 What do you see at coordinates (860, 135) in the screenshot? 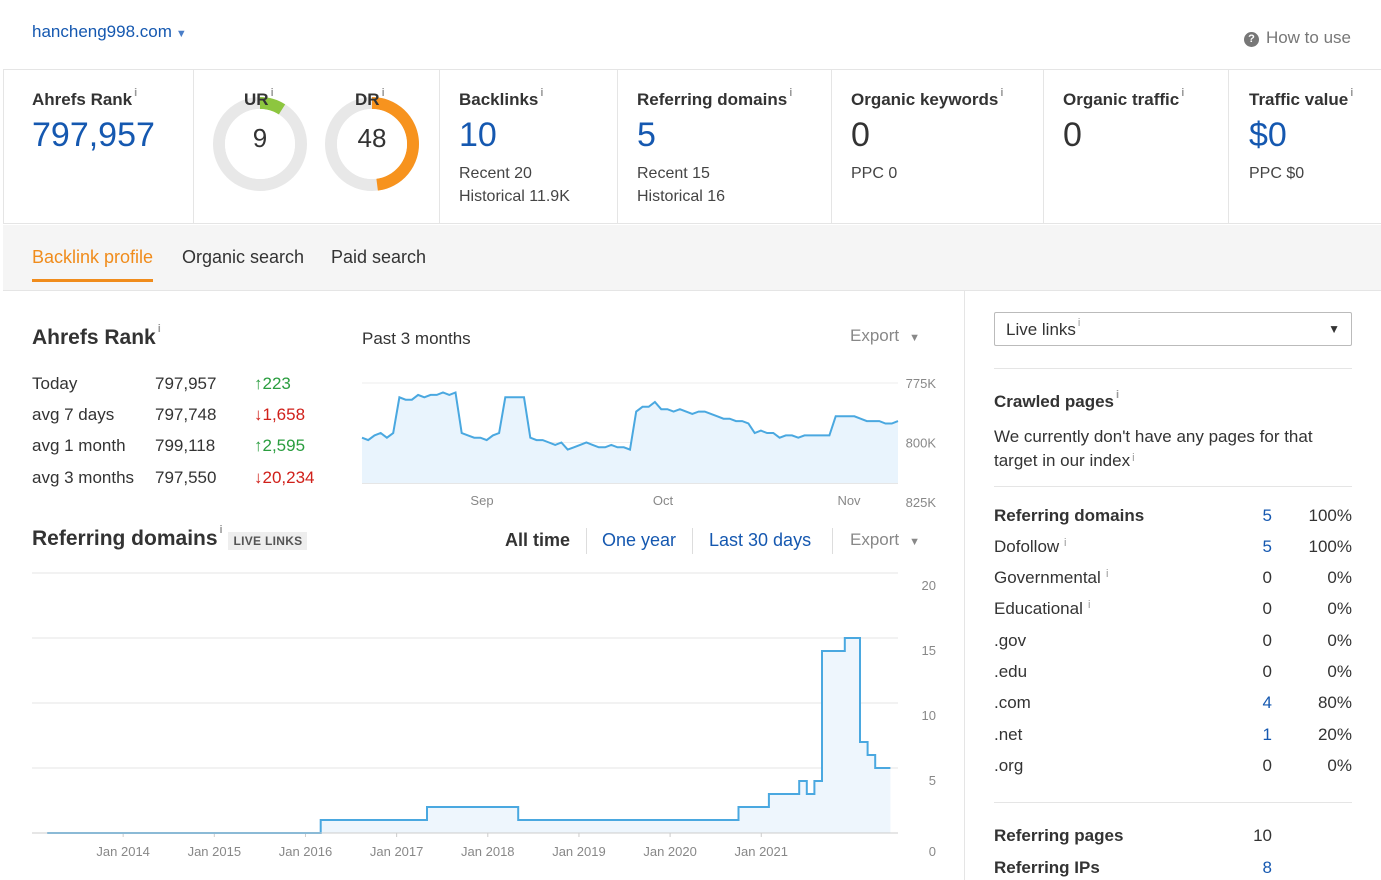
I see `organic-keywords-value: 0` at bounding box center [860, 135].